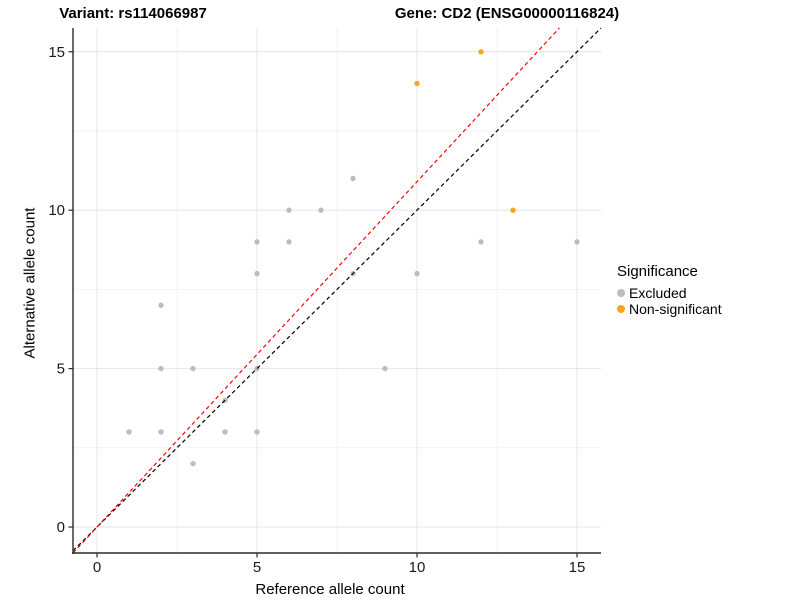  Describe the element at coordinates (61, 369) in the screenshot. I see `y-tick-label: 5` at that location.